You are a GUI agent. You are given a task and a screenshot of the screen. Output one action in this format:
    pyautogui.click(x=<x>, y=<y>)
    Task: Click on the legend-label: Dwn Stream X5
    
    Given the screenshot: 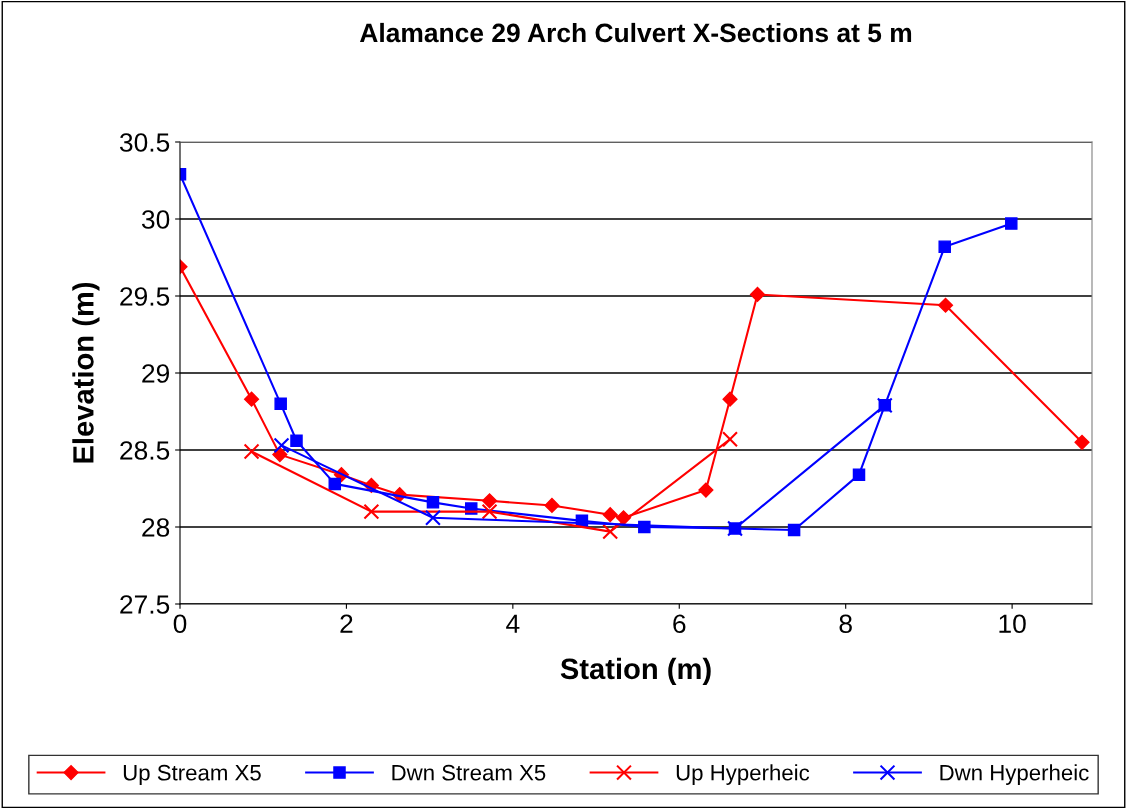 What is the action you would take?
    pyautogui.click(x=469, y=772)
    